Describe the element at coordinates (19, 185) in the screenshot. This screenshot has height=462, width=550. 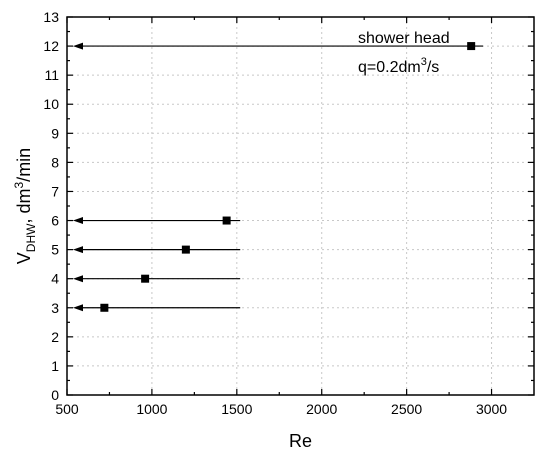
I see `y-axis-title-superscript: 3` at that location.